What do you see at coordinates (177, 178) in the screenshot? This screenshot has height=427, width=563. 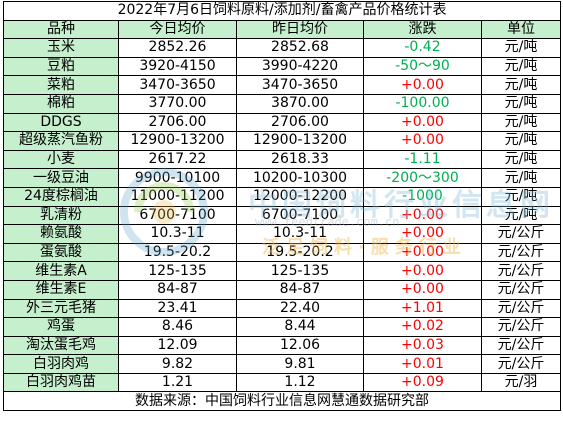 I see `row-today-price: 9900-10100` at bounding box center [177, 178].